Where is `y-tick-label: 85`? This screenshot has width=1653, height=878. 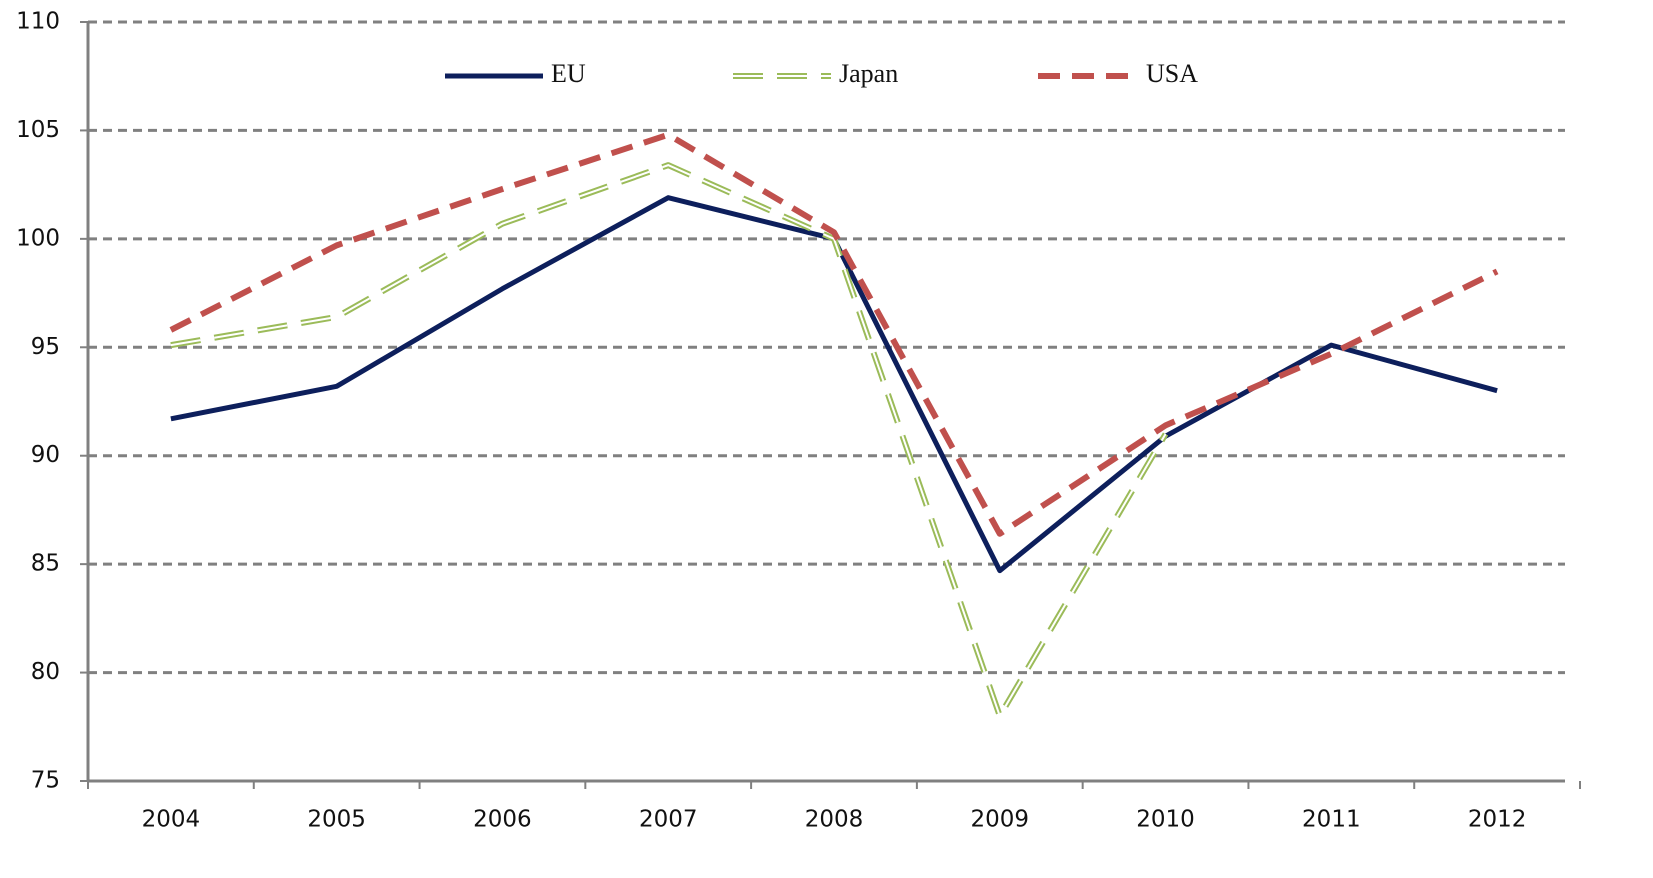 y-tick-label: 85 is located at coordinates (45, 564).